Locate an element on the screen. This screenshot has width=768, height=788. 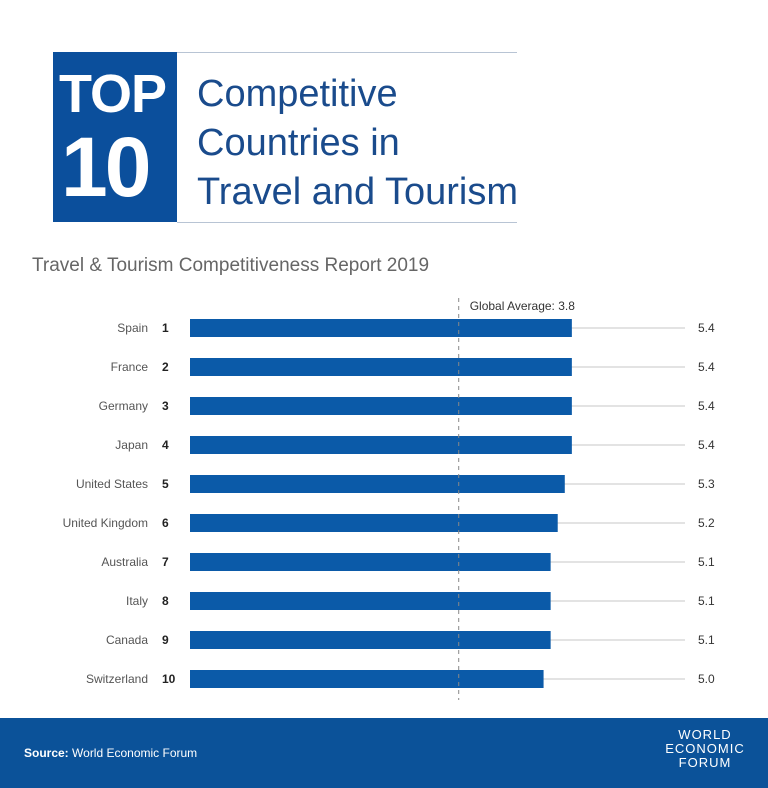
title-line: Countries in is located at coordinates (298, 143).